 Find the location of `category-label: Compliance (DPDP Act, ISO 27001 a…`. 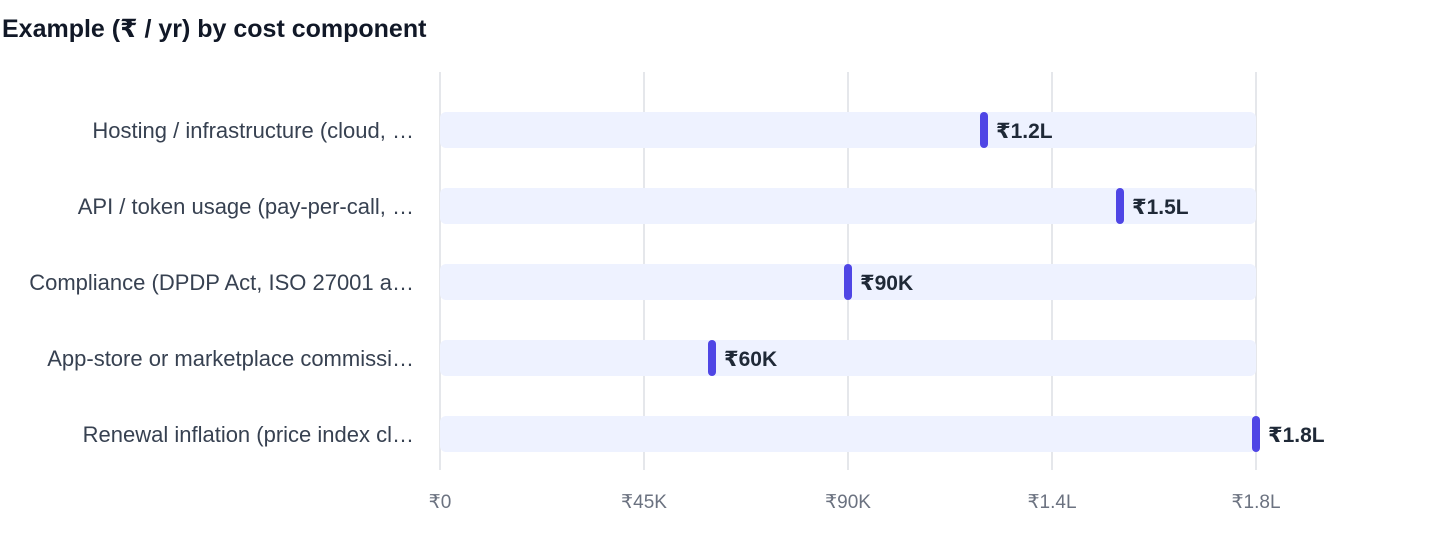

category-label: Compliance (DPDP Act, ISO 27001 a… is located at coordinates (221, 282).